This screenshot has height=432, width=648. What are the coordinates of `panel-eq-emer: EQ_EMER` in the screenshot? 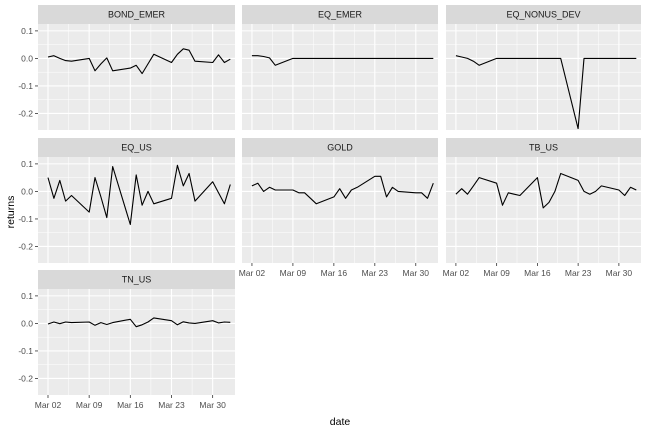 It's located at (340, 67).